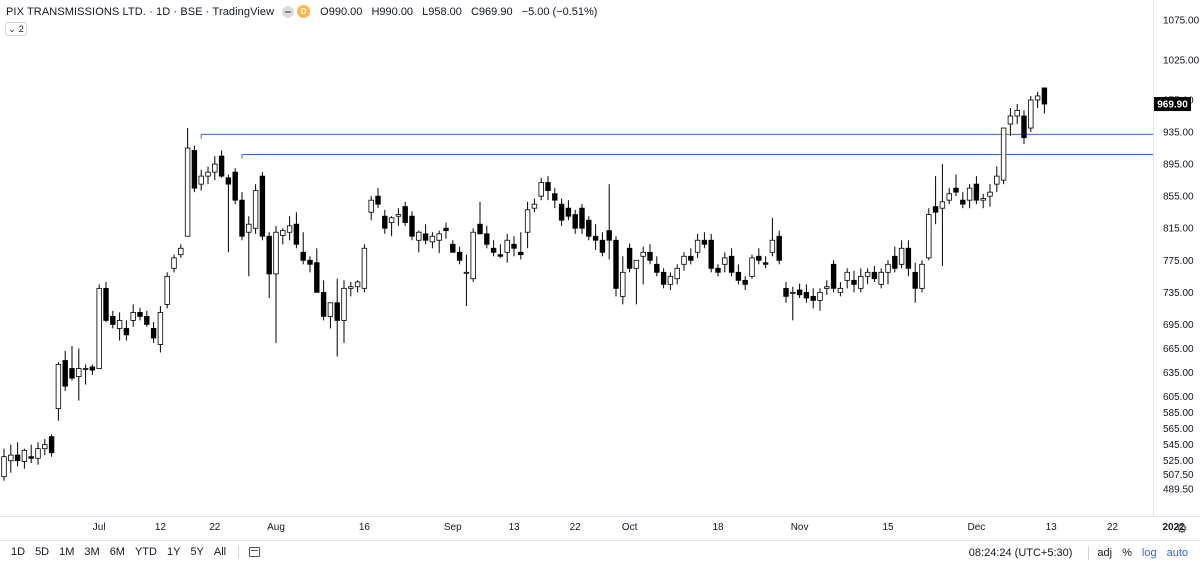 Image resolution: width=1200 pixels, height=563 pixels. What do you see at coordinates (1181, 20) in the screenshot?
I see `y-tick-label: 1075.00` at bounding box center [1181, 20].